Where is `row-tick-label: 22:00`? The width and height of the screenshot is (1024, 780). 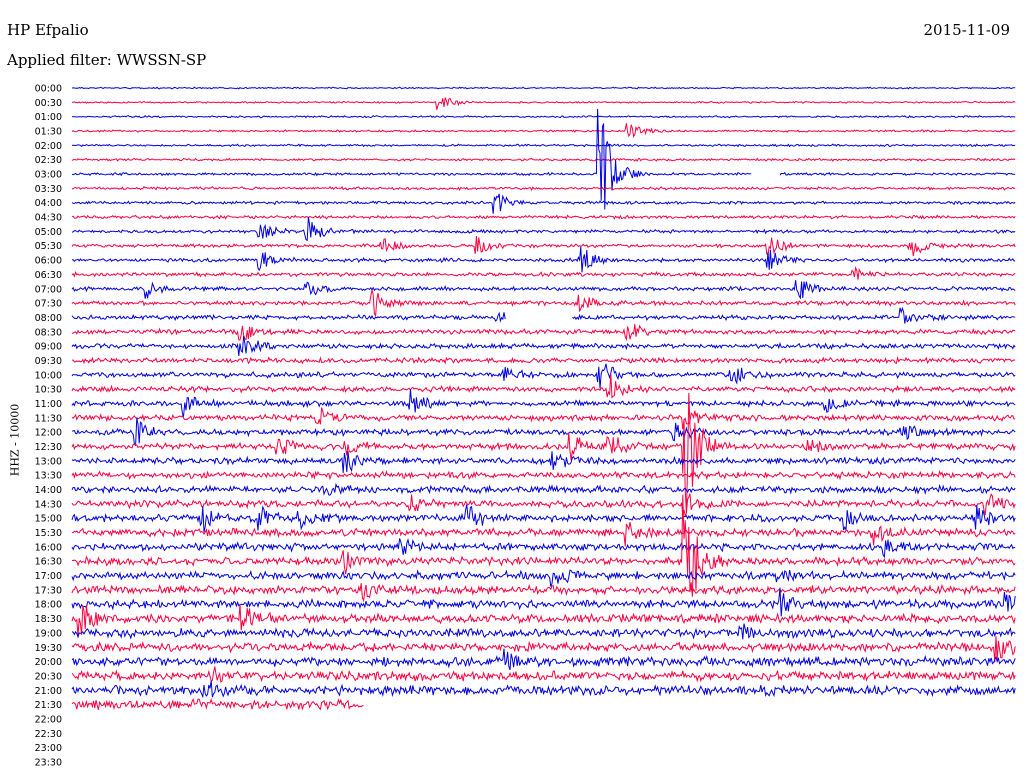 row-tick-label: 22:00 is located at coordinates (48, 719).